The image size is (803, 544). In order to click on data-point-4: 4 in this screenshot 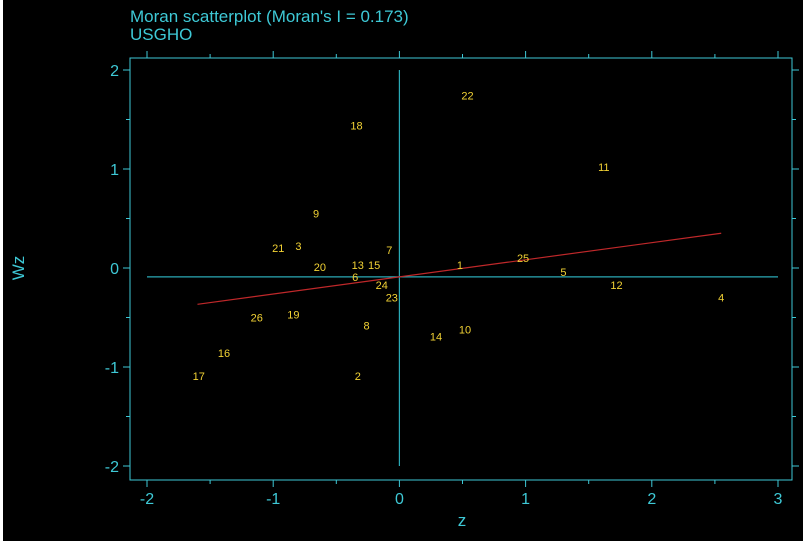, I will do `click(721, 299)`.